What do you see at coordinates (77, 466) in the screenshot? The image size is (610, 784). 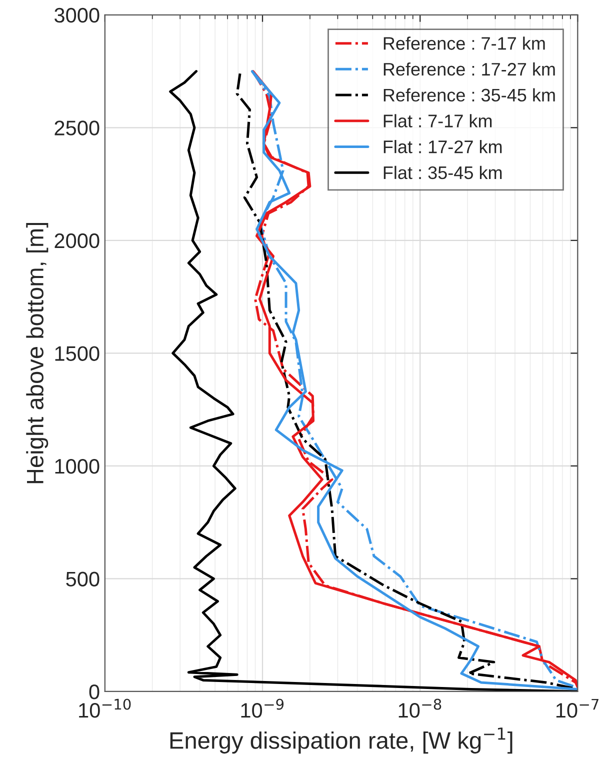 I see `y-tick-label: 1000` at bounding box center [77, 466].